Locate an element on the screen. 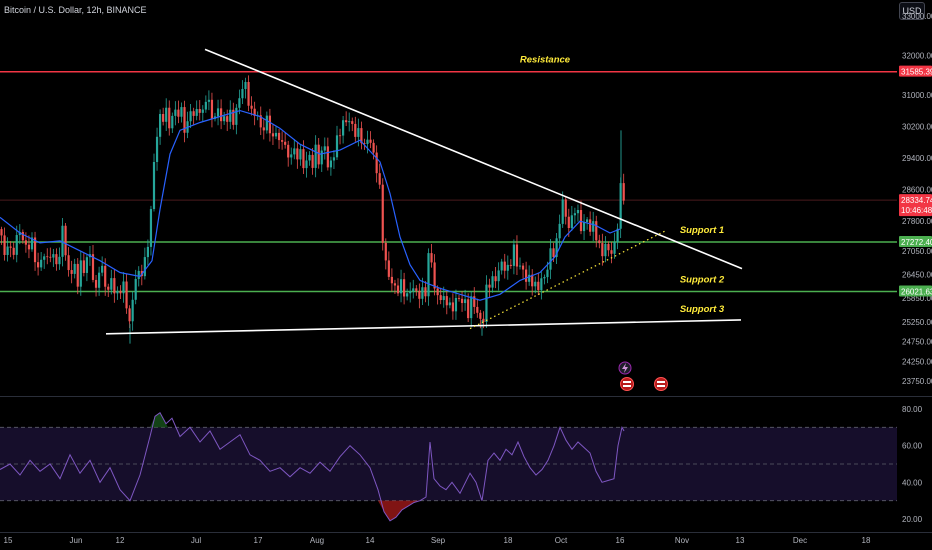 The image size is (932, 550). lightning-icon is located at coordinates (625, 368).